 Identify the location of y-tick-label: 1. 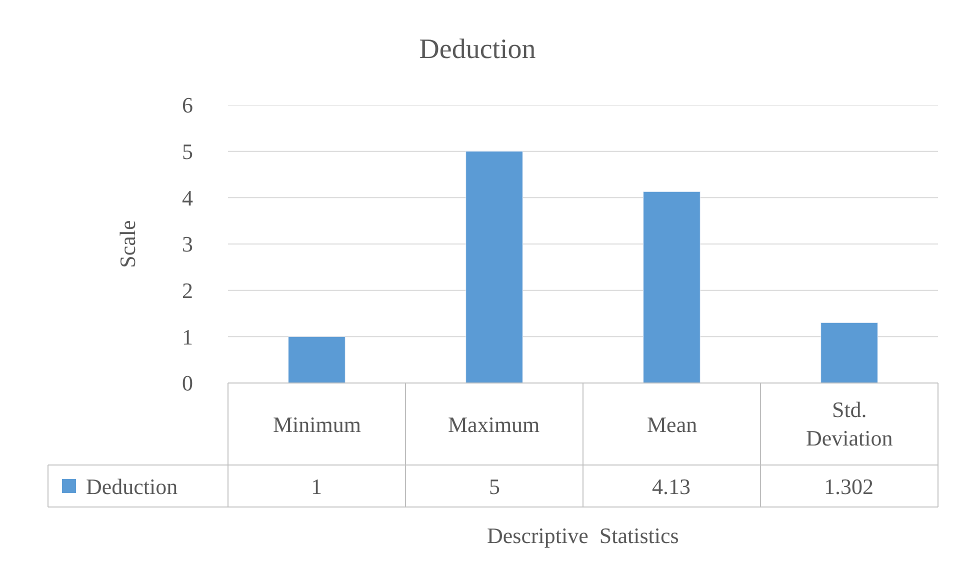
(187, 337).